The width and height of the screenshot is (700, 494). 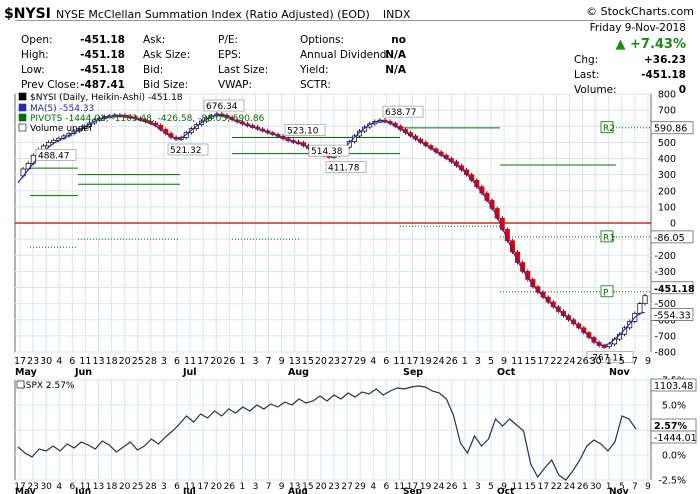 What do you see at coordinates (230, 487) in the screenshot?
I see `spx-x-tick-label: 26` at bounding box center [230, 487].